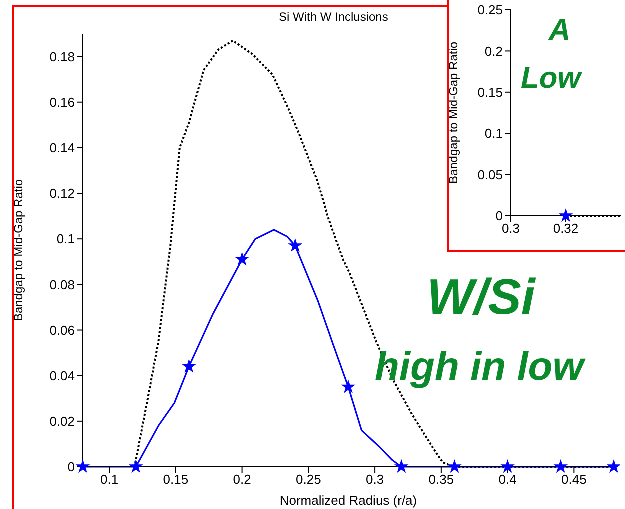 This screenshot has width=625, height=509. I want to click on x-tick-label: 0.25, so click(309, 480).